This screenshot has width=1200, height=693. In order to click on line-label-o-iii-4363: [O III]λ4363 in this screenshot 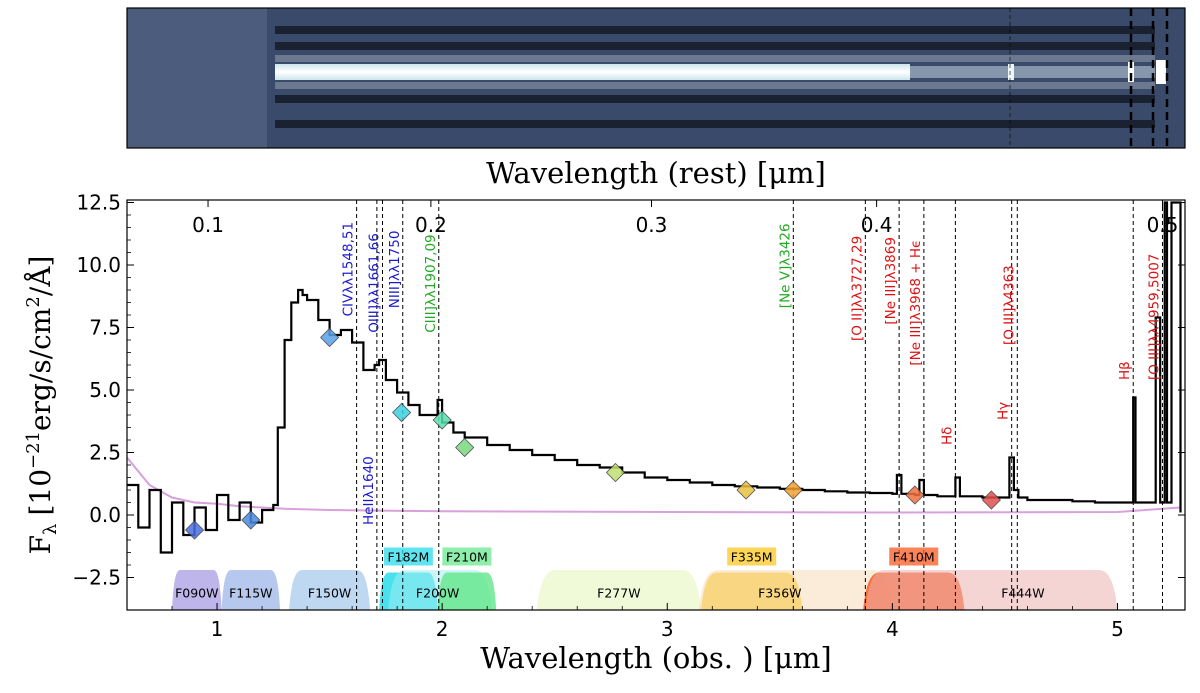, I will do `click(1009, 305)`.